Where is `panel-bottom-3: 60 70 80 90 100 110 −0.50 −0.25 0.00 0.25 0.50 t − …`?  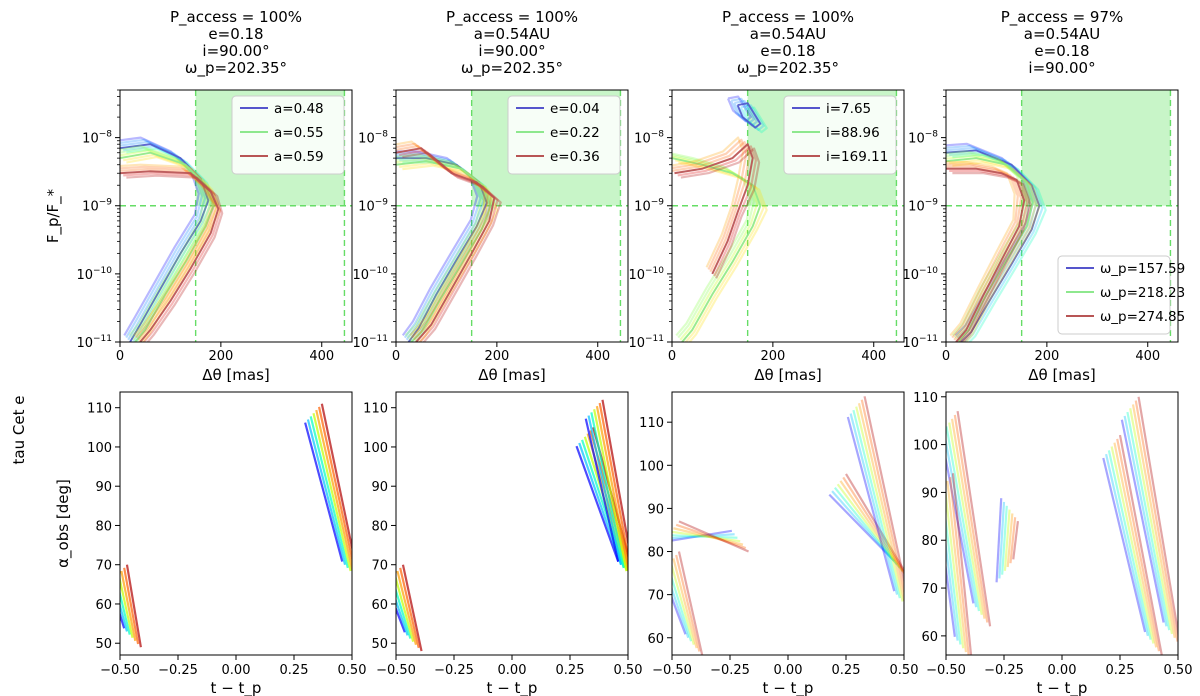 panel-bottom-3: 60 70 80 90 100 110 −0.50 −0.25 0.00 0.25 0.50 t − … is located at coordinates (778, 543).